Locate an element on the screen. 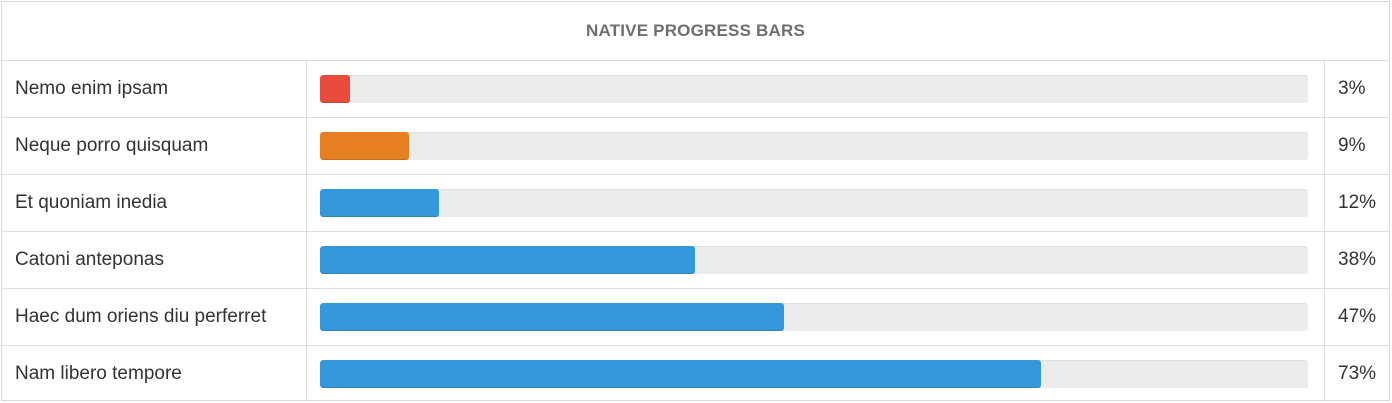 The height and width of the screenshot is (403, 1392). progress-row: Neque porro quisquam 9% is located at coordinates (695, 146).